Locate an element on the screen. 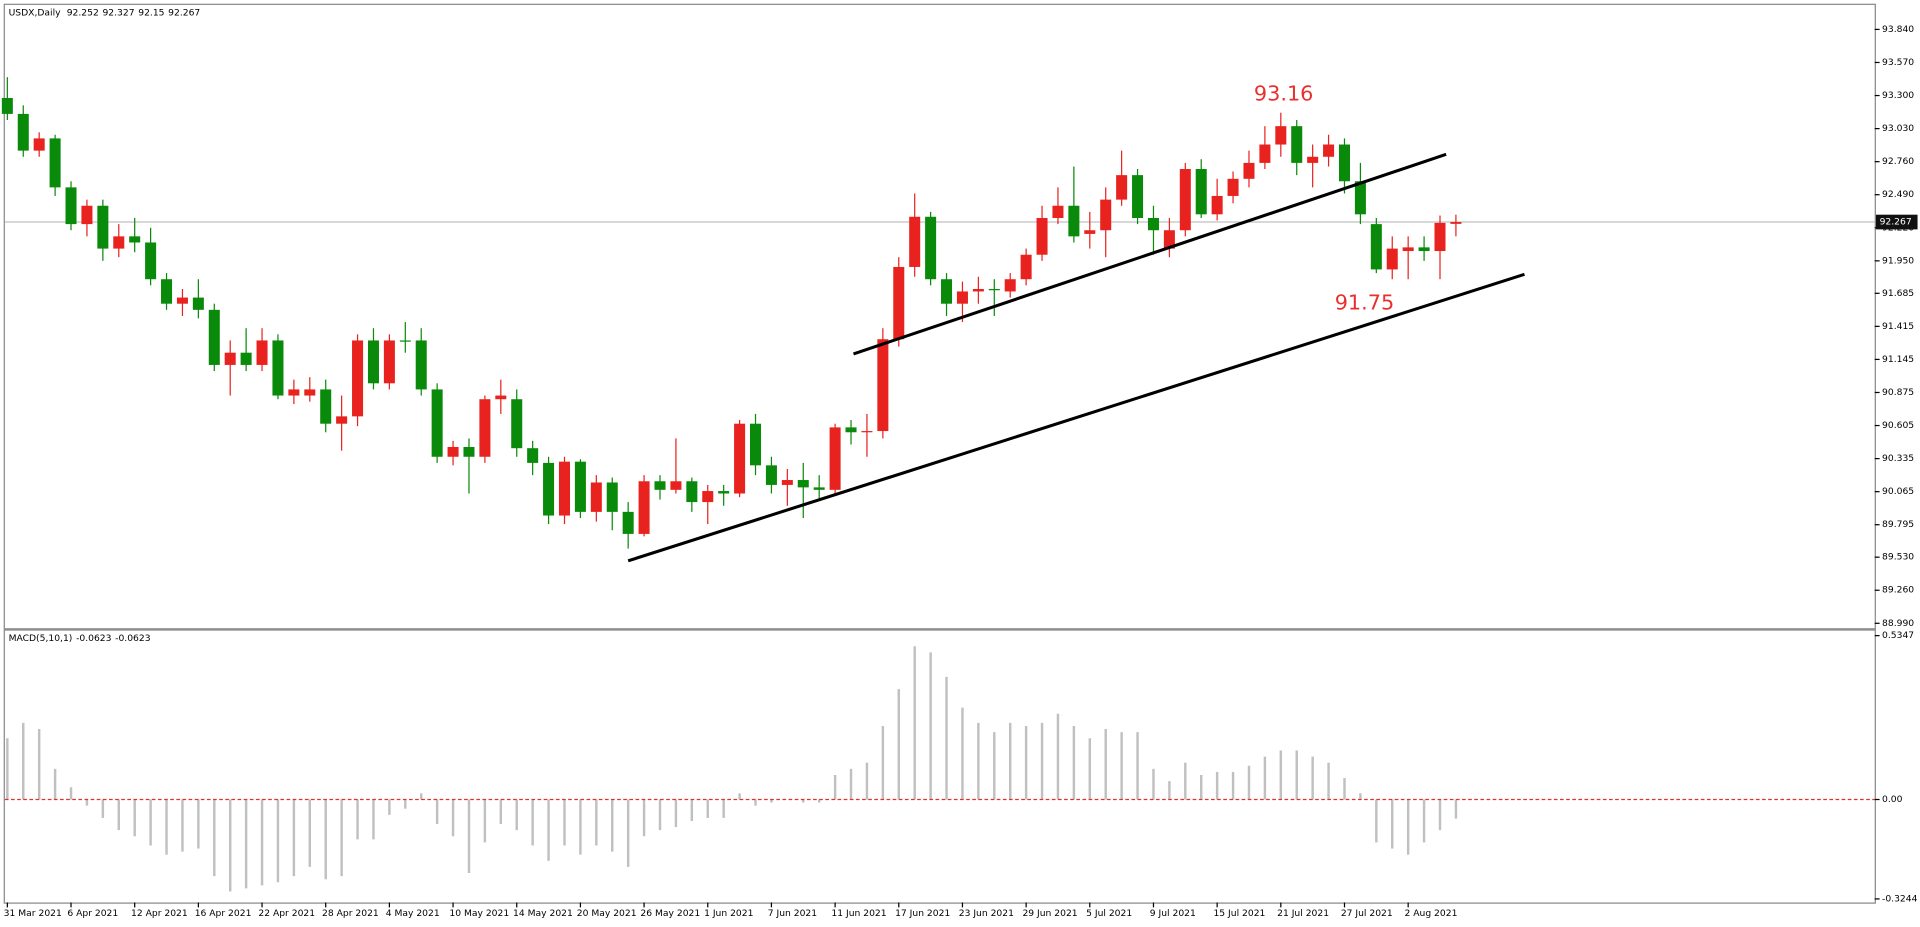 The width and height of the screenshot is (1920, 927). x-tick-label: 16 Apr 2021 is located at coordinates (223, 913).